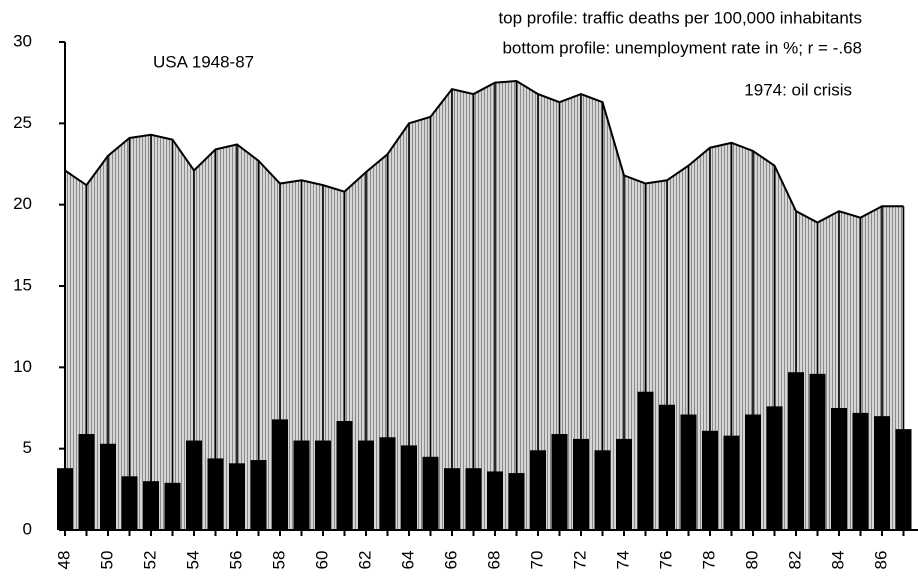 This screenshot has width=918, height=583. What do you see at coordinates (493, 560) in the screenshot?
I see `x-tick-label: 68` at bounding box center [493, 560].